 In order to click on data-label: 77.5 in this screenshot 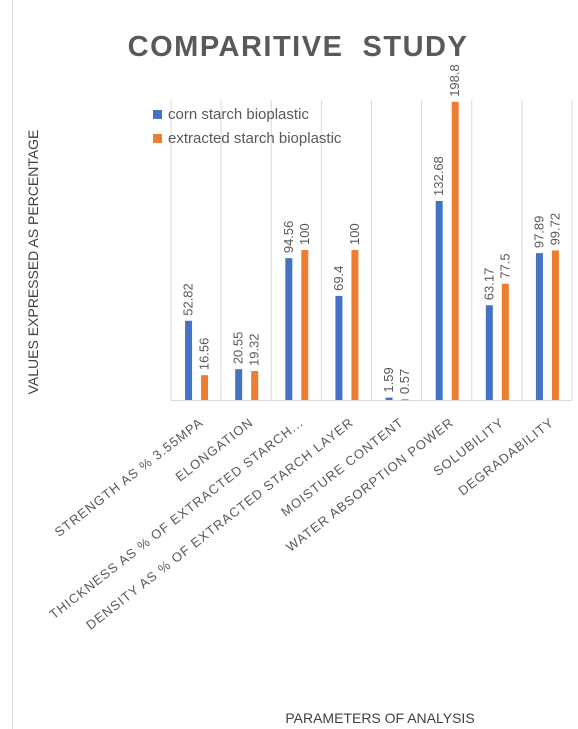, I will do `click(504, 265)`.